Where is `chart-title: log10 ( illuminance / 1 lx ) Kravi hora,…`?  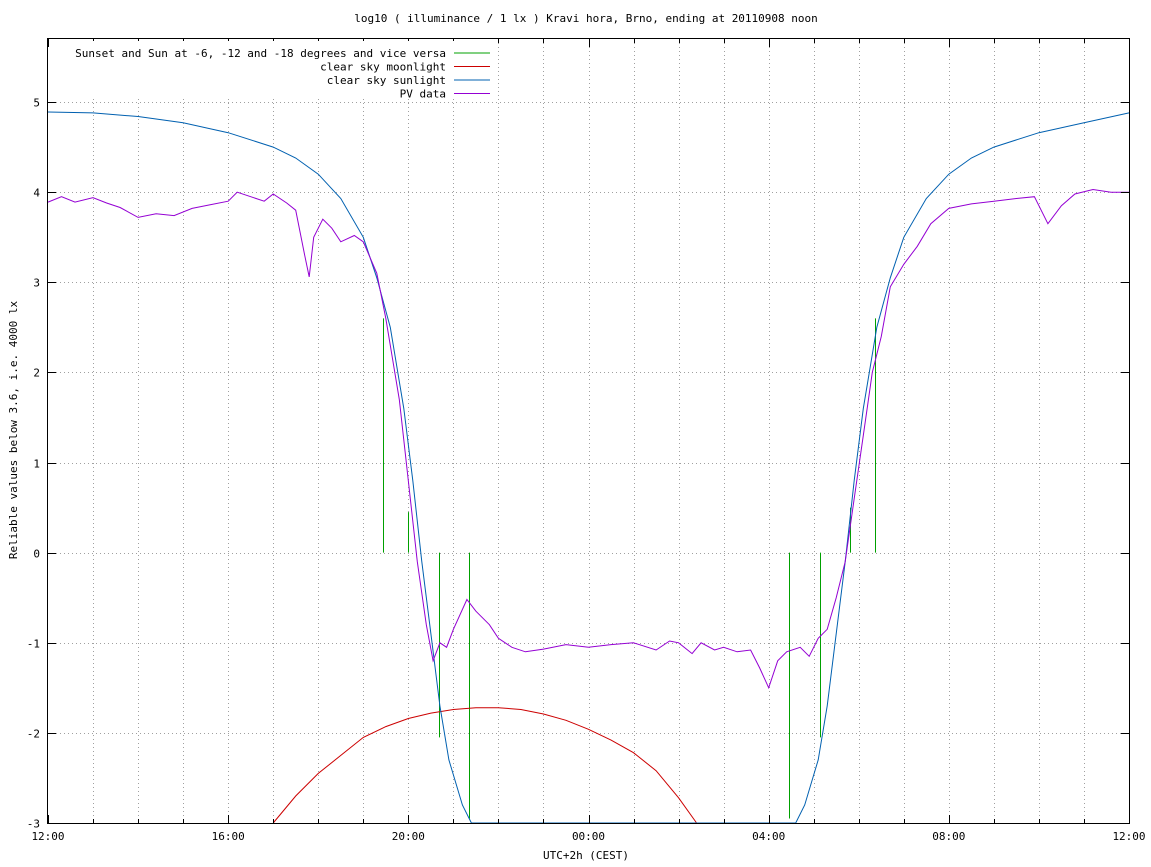 chart-title: log10 ( illuminance / 1 lx ) Kravi hora,… is located at coordinates (586, 18).